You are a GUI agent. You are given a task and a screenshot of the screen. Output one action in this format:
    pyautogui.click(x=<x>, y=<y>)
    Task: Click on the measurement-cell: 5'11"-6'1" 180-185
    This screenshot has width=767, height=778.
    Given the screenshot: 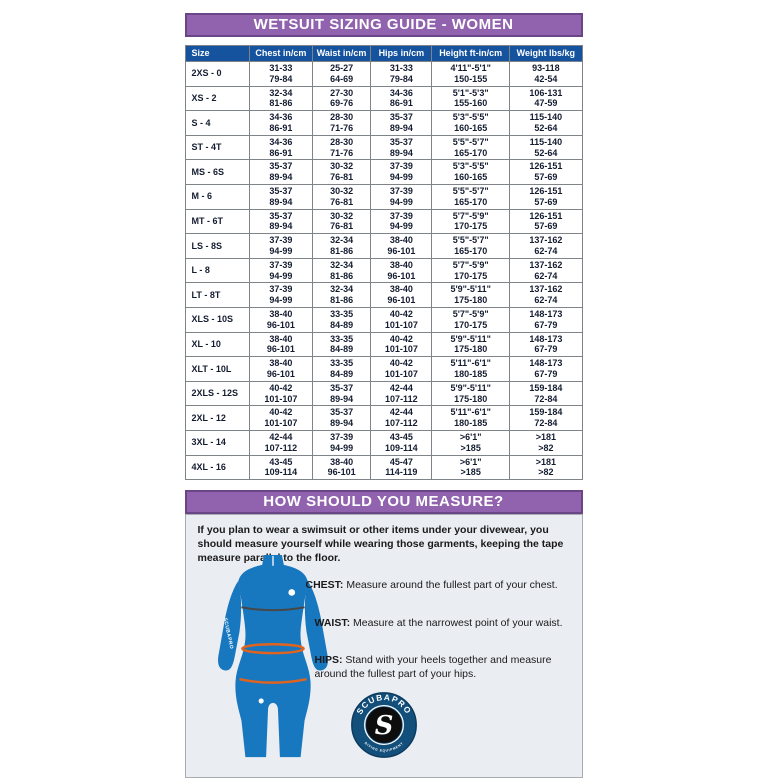 What is the action you would take?
    pyautogui.click(x=471, y=369)
    